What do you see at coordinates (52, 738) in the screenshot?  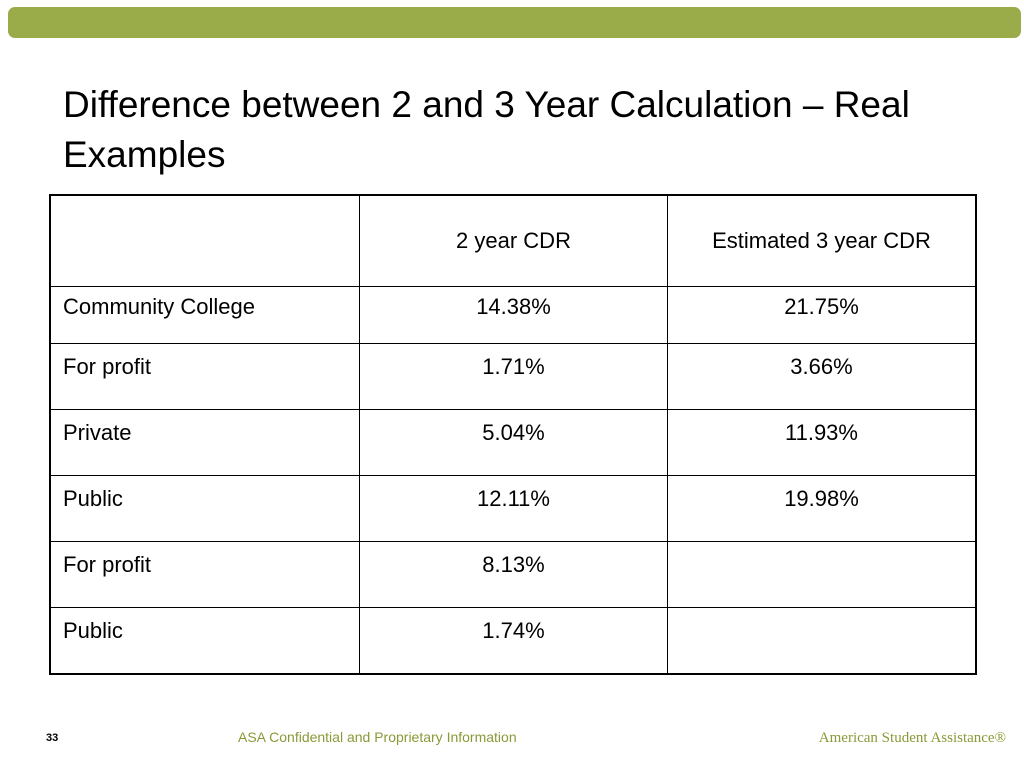 I see `page-number: 33` at bounding box center [52, 738].